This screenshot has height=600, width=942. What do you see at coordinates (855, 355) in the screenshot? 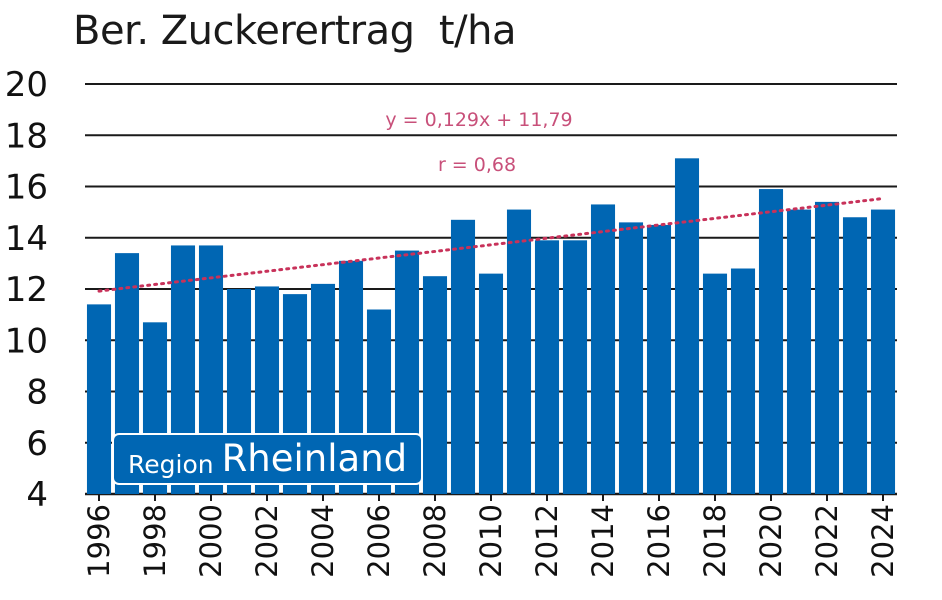
I see `bar-2023` at bounding box center [855, 355].